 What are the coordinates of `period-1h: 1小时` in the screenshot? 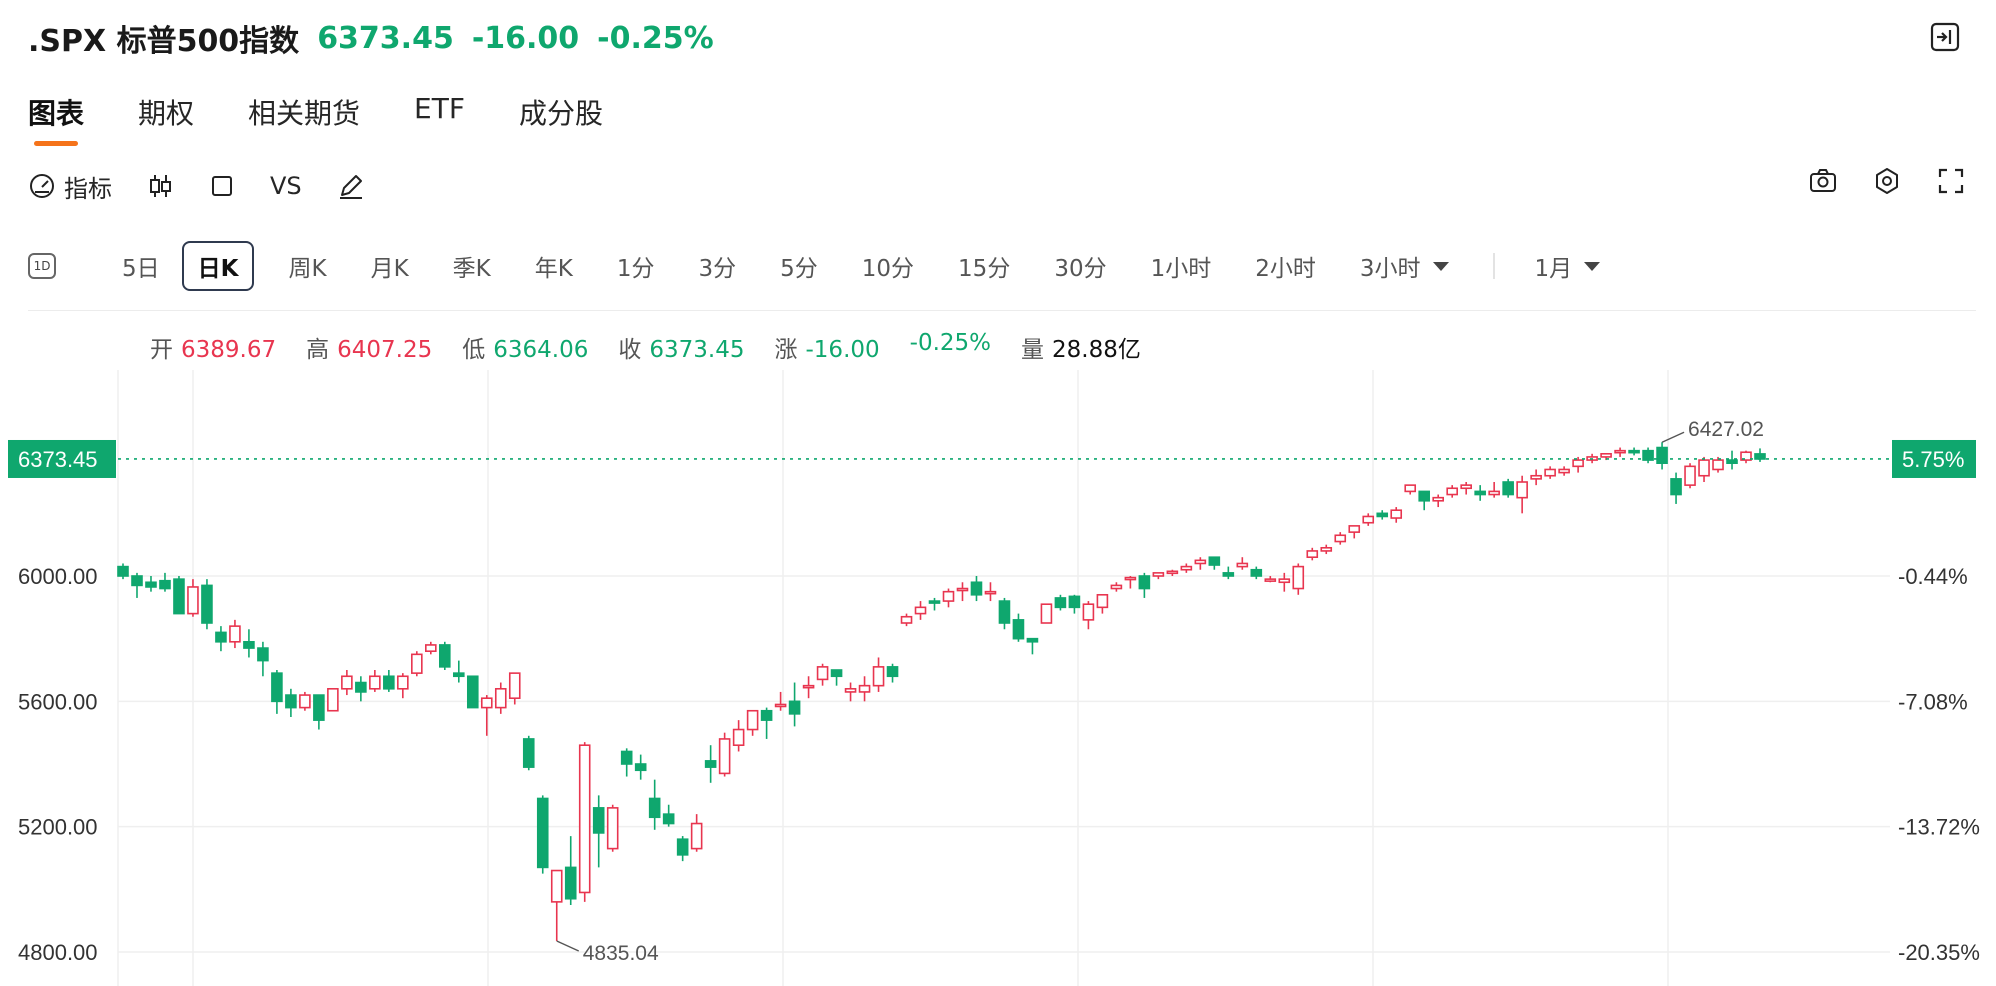 It's located at (1181, 269).